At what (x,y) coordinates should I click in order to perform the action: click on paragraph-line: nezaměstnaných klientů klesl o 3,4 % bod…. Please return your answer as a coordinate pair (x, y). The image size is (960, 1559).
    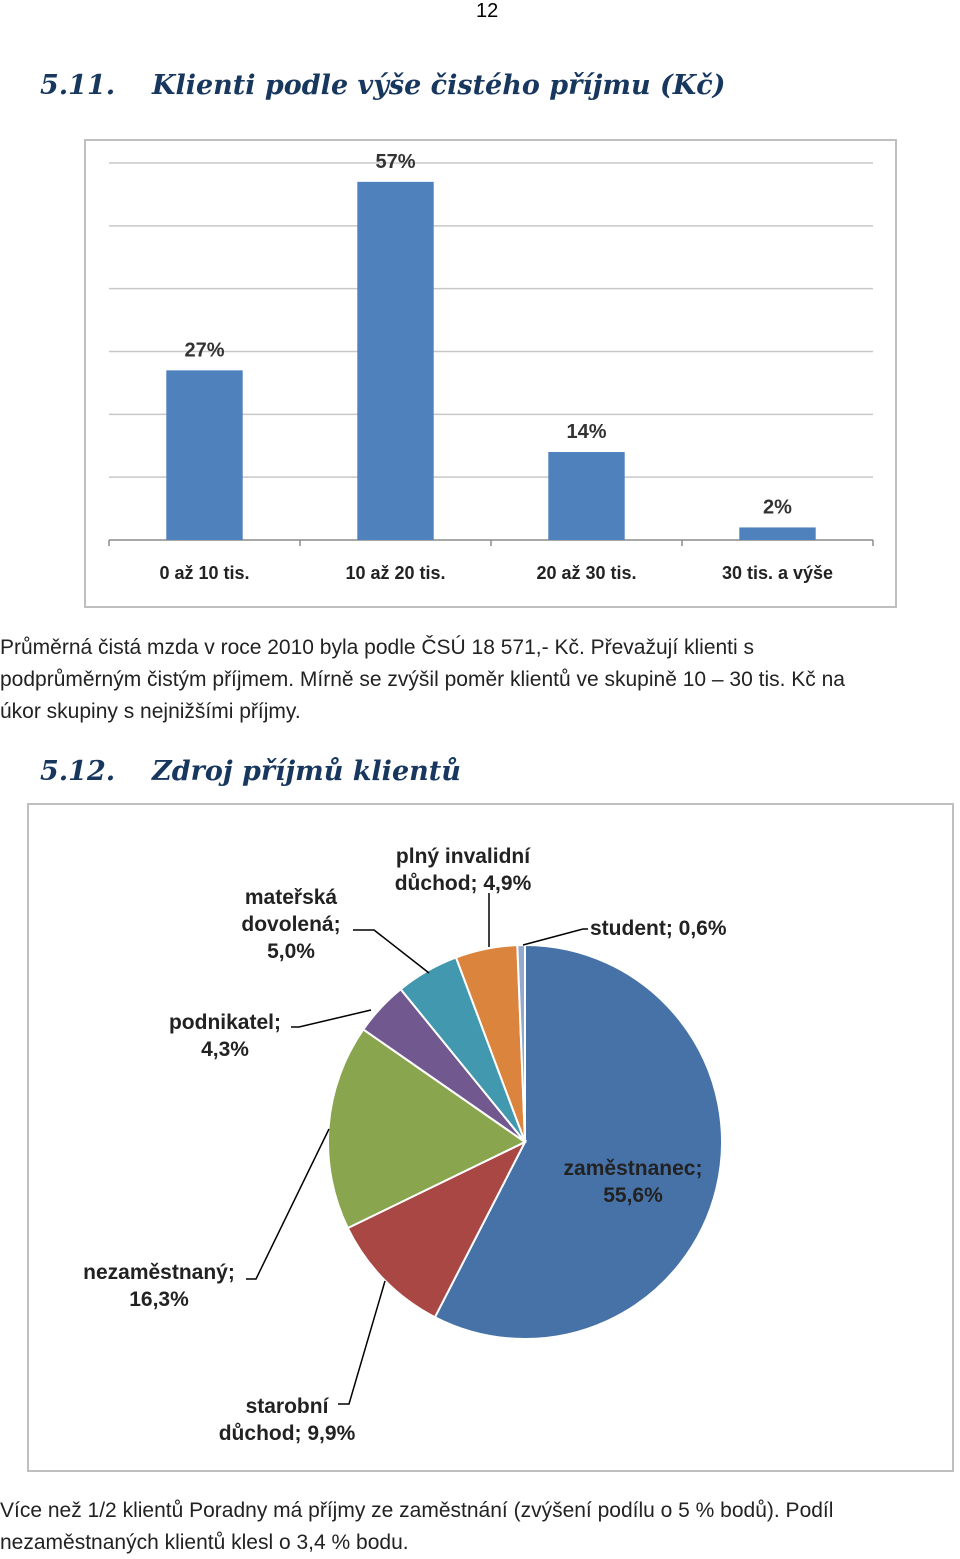
    Looking at the image, I should click on (204, 1542).